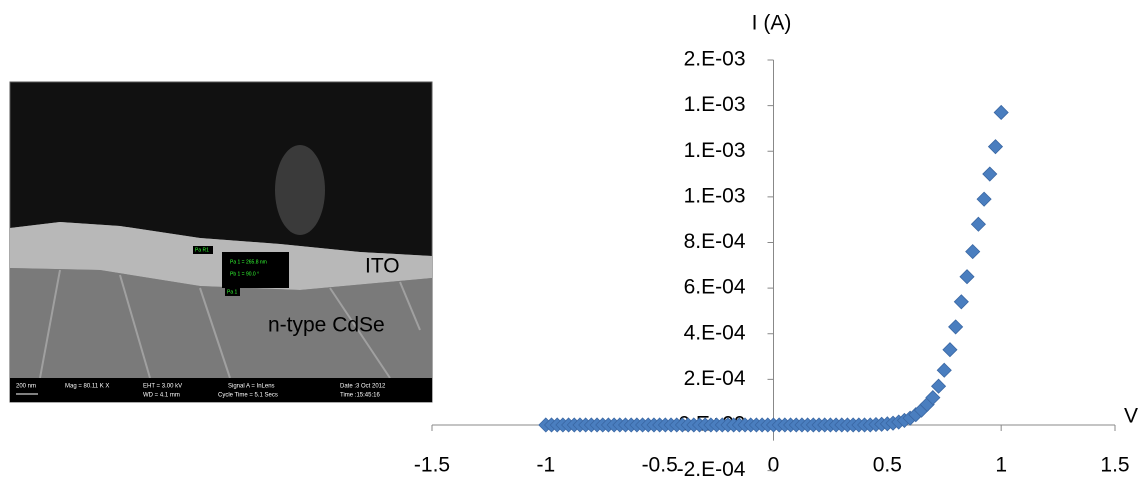  I want to click on info-text: Mag = 80.11 K X, so click(87, 387).